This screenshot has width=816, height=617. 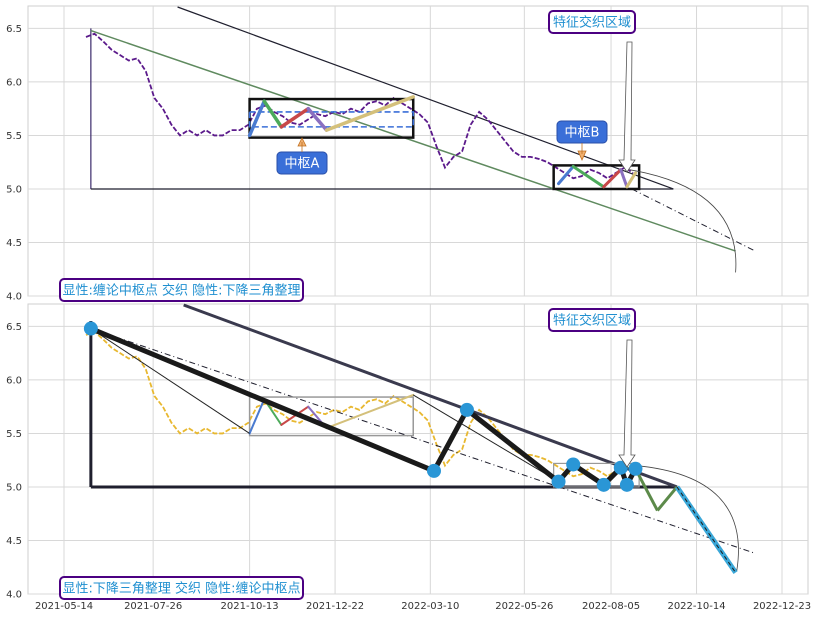 I want to click on feature-zone-label-top: 特征交织区域, so click(x=592, y=22).